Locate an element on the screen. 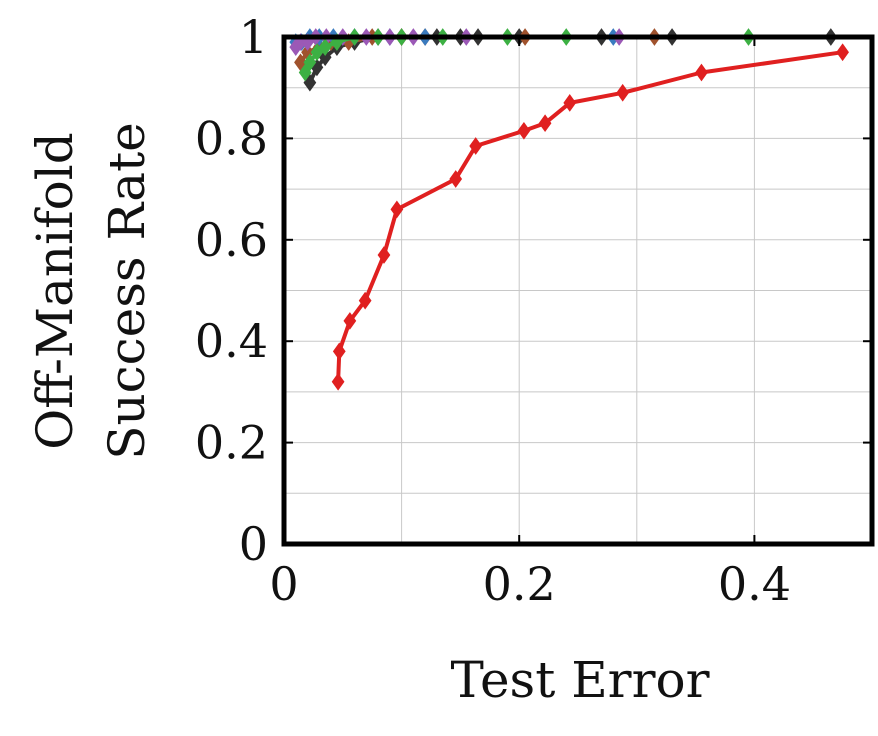 This screenshot has width=878, height=736. y-tick-label: 0 is located at coordinates (253, 544).